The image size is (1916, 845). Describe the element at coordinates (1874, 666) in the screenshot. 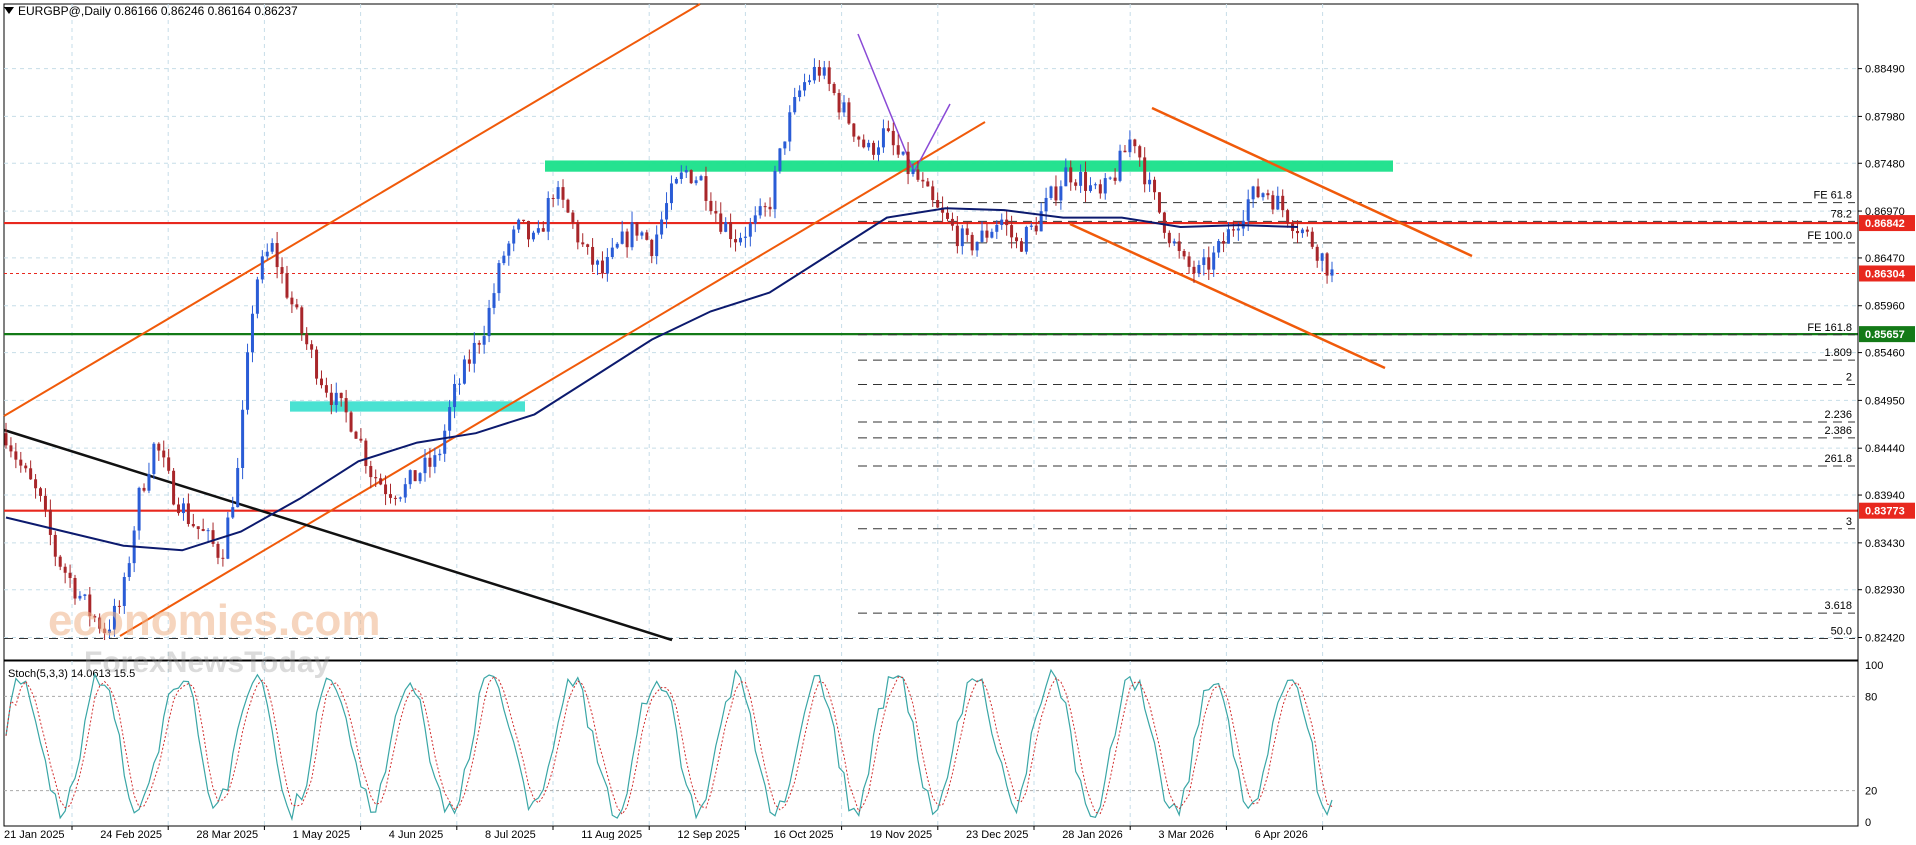

I see `stoch-axis-label: 100` at that location.